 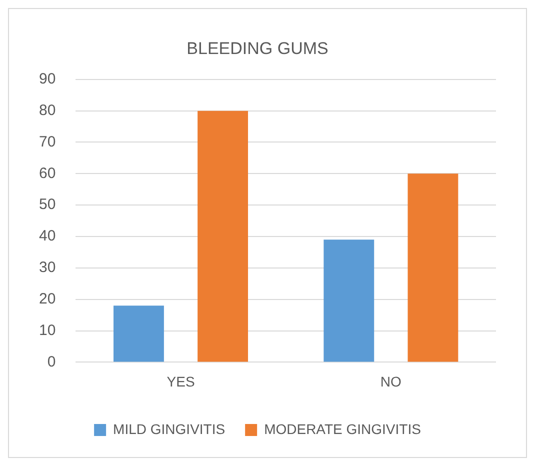 What do you see at coordinates (47, 330) in the screenshot?
I see `y-tick-label: 10` at bounding box center [47, 330].